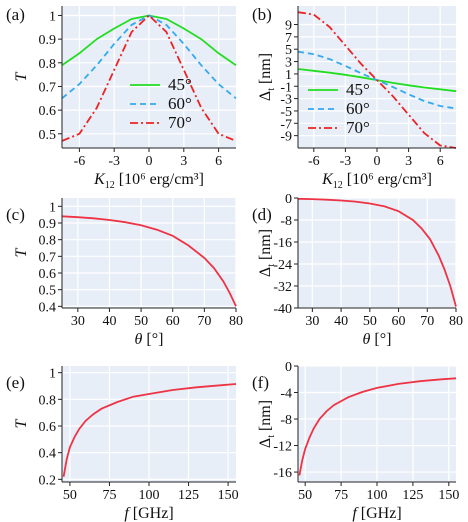 The height and width of the screenshot is (522, 468). Describe the element at coordinates (288, 199) in the screenshot. I see `y-tick-label: 0` at that location.